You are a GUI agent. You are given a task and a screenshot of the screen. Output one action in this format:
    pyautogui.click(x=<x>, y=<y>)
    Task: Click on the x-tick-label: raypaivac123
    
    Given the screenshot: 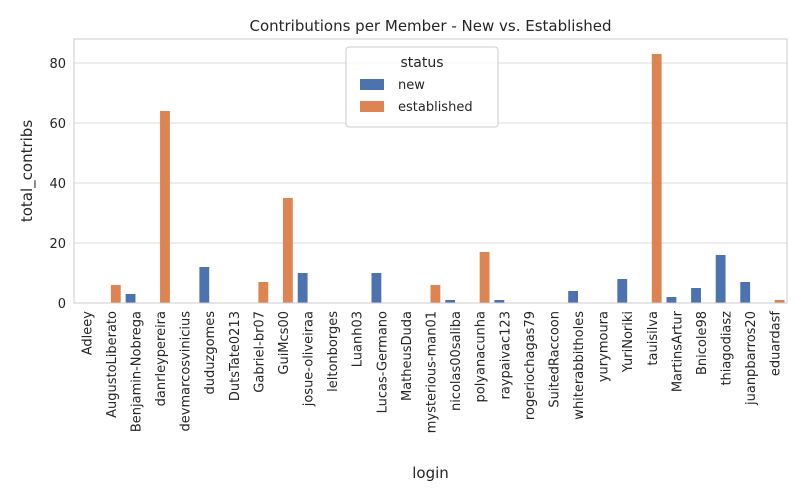 What is the action you would take?
    pyautogui.click(x=505, y=355)
    